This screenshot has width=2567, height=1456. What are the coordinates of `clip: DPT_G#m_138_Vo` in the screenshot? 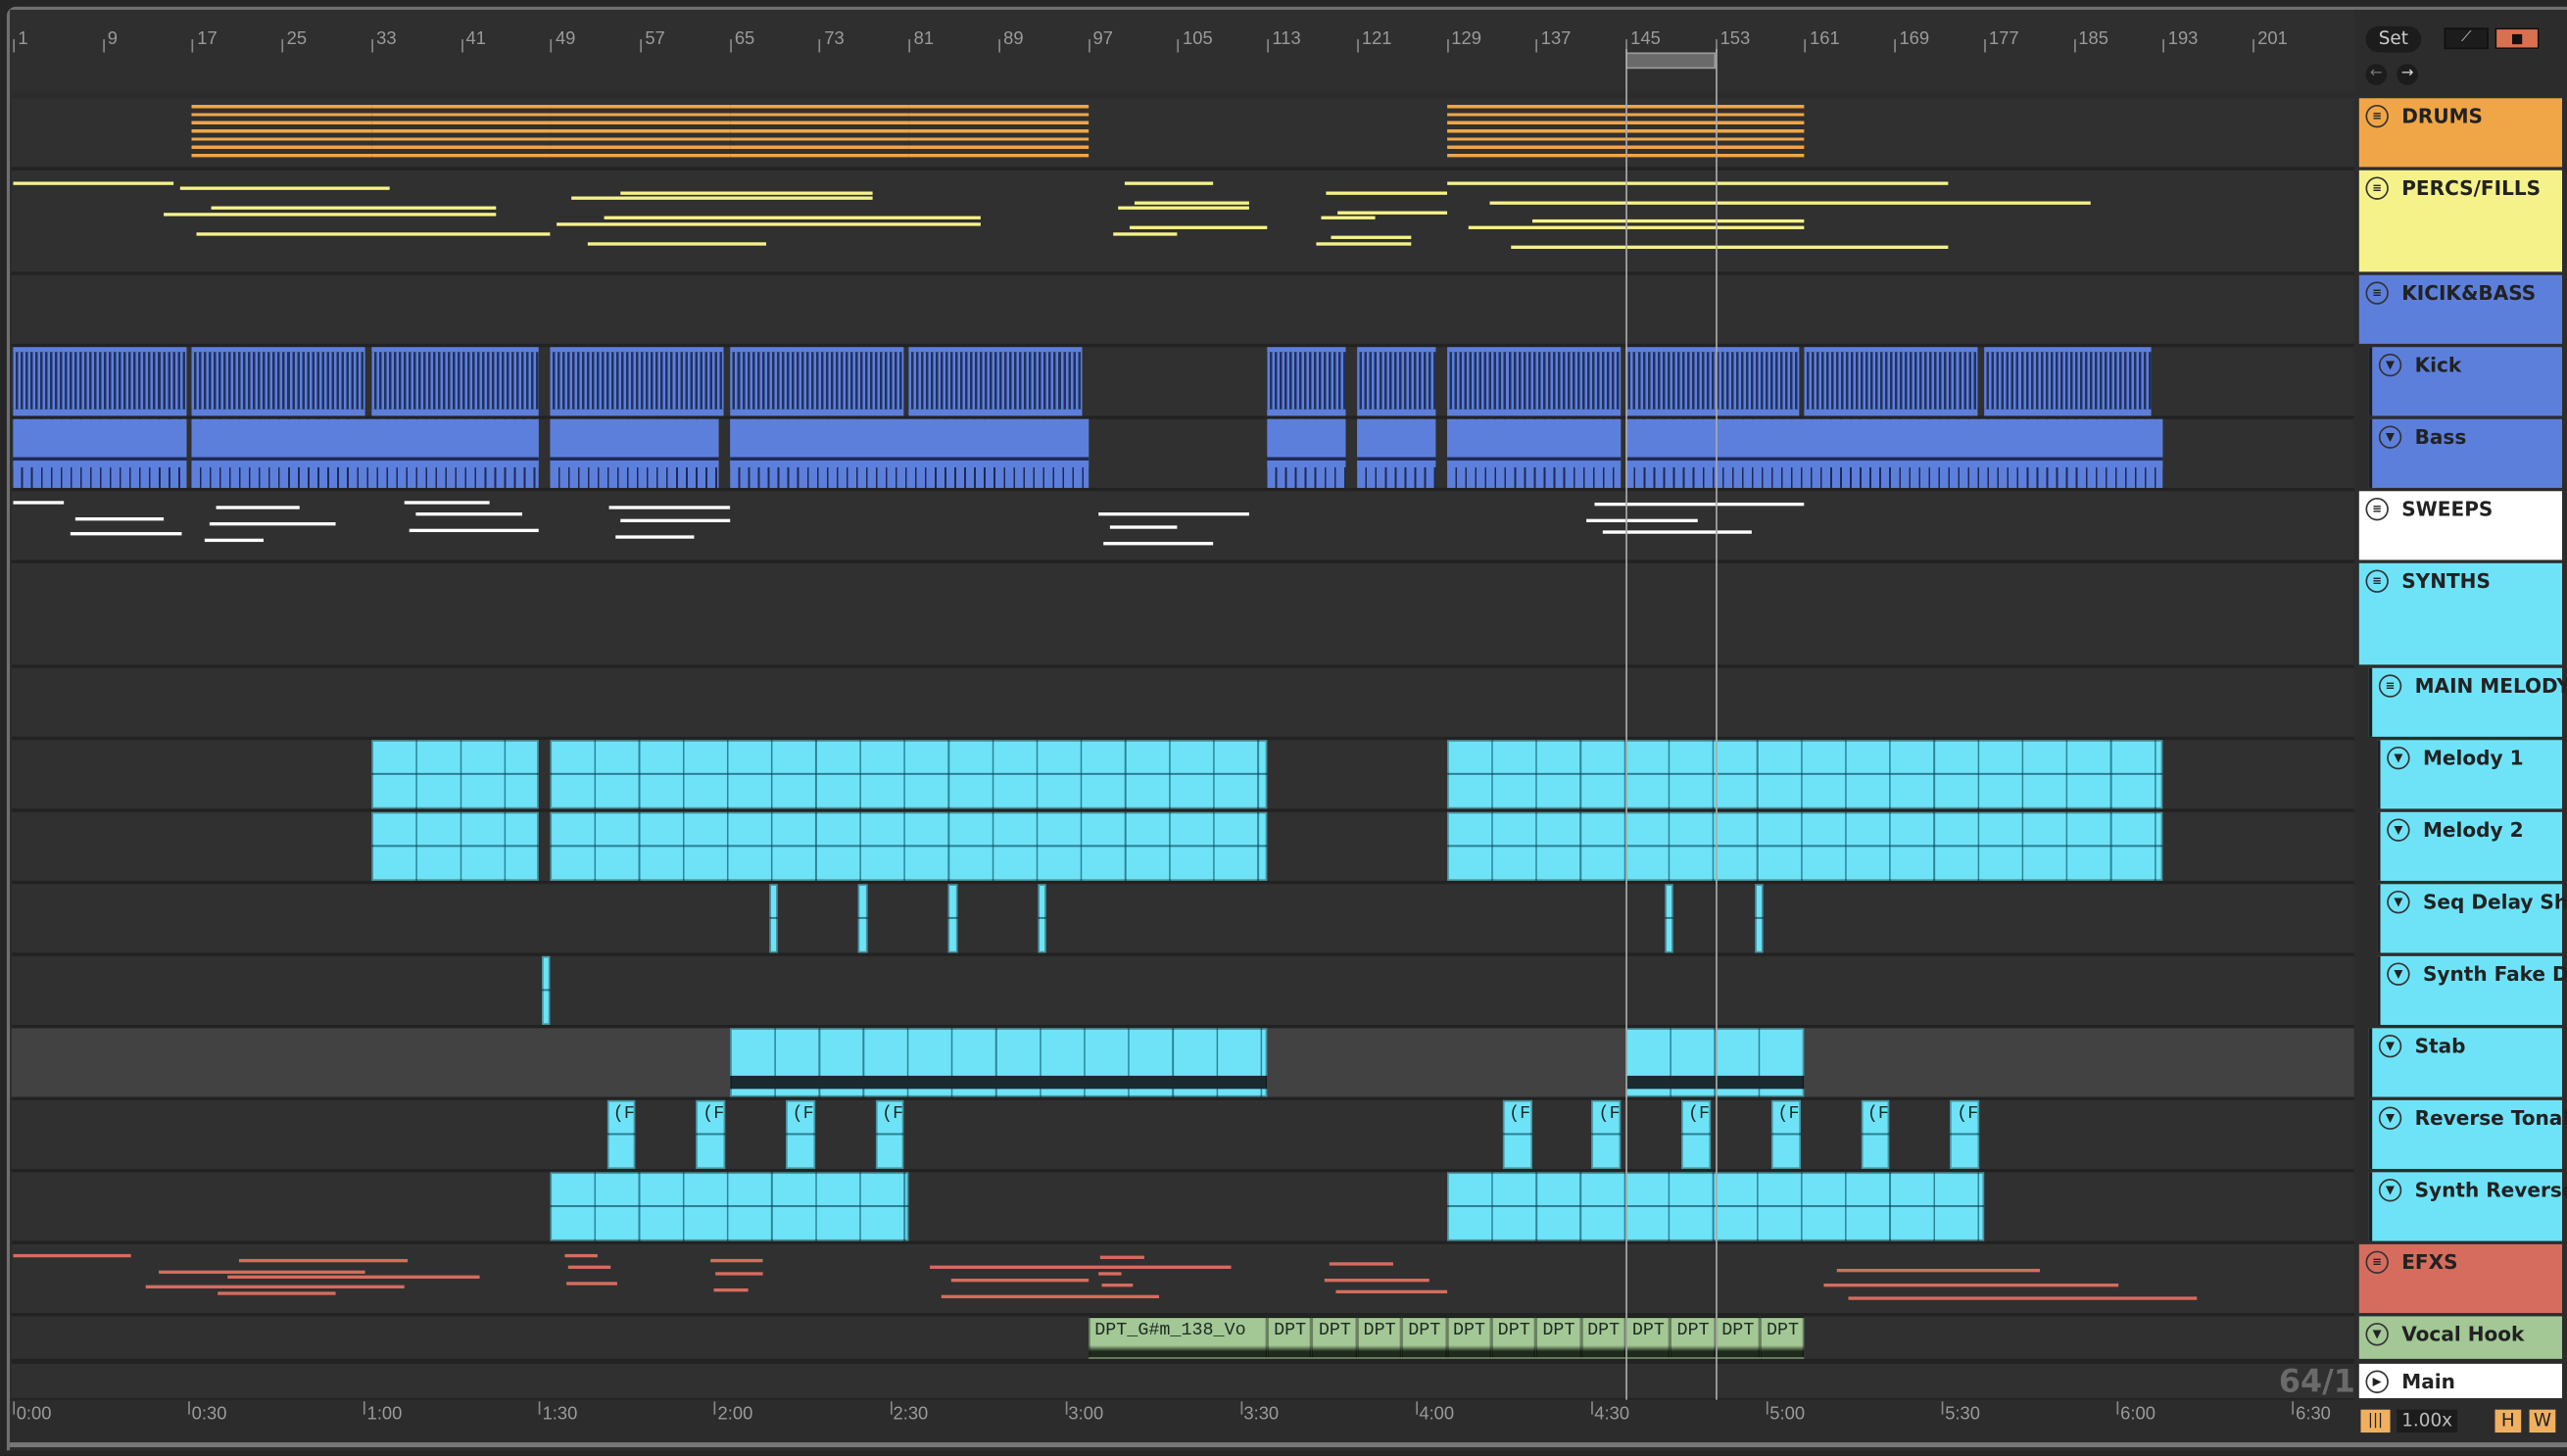 It's located at (1178, 1337).